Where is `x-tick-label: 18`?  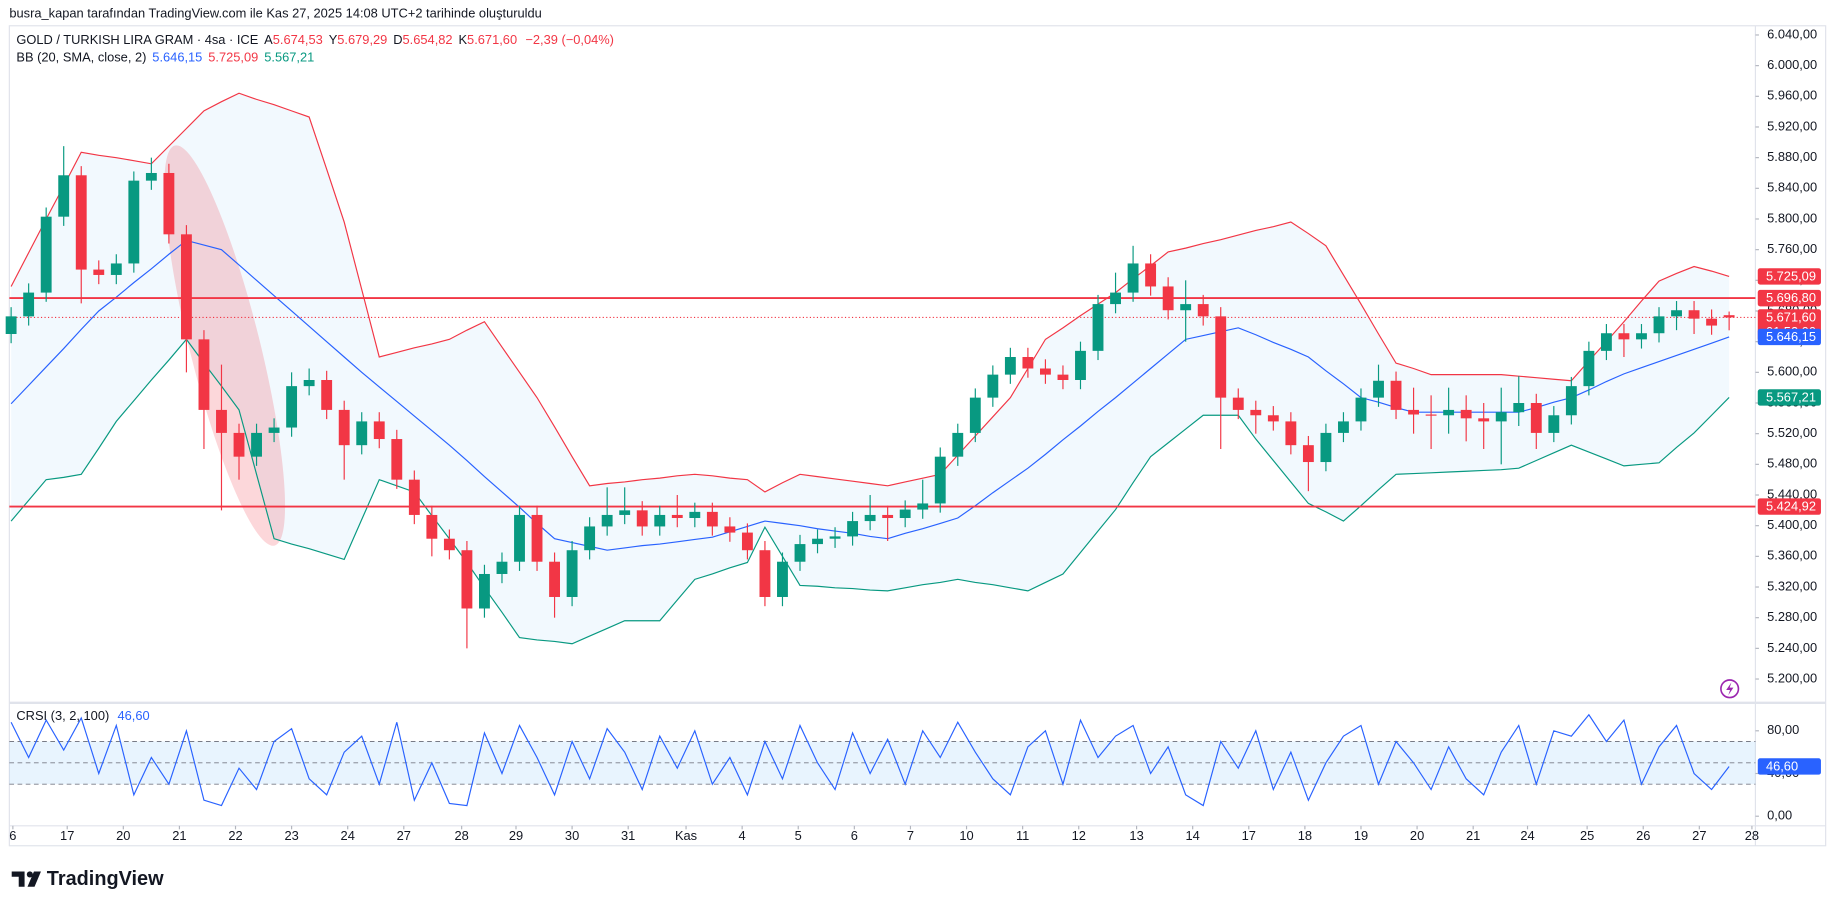 x-tick-label: 18 is located at coordinates (1305, 835).